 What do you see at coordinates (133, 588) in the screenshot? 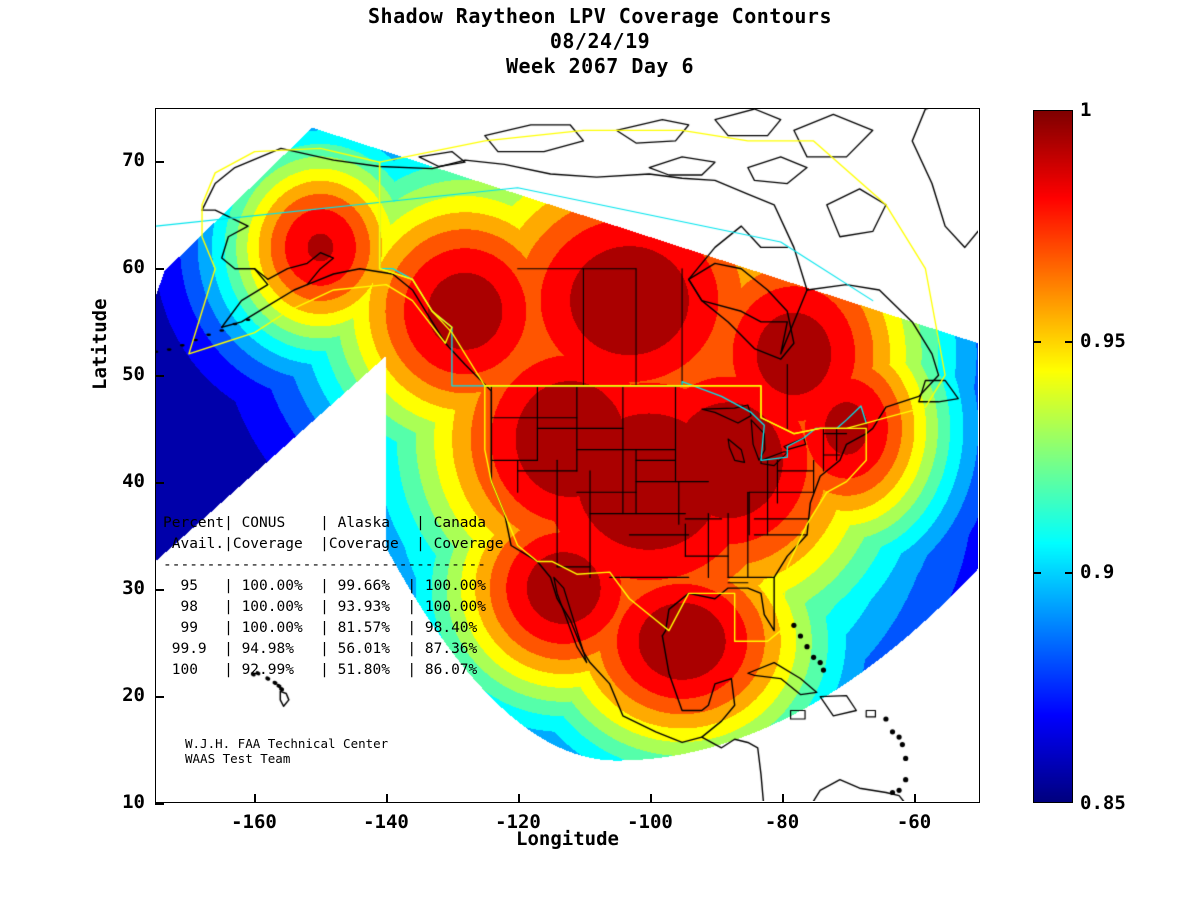
I see `y-tick-label: 30` at bounding box center [133, 588].